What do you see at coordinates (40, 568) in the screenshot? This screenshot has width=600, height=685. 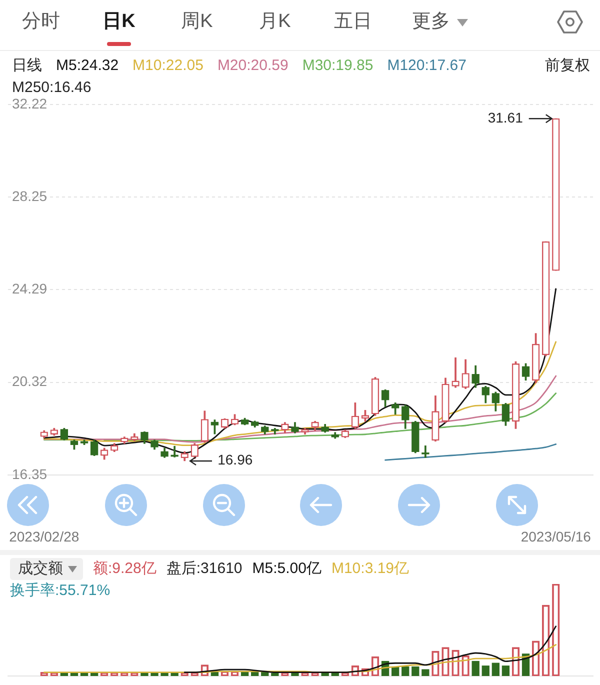 I see `chart-title: 成交额` at bounding box center [40, 568].